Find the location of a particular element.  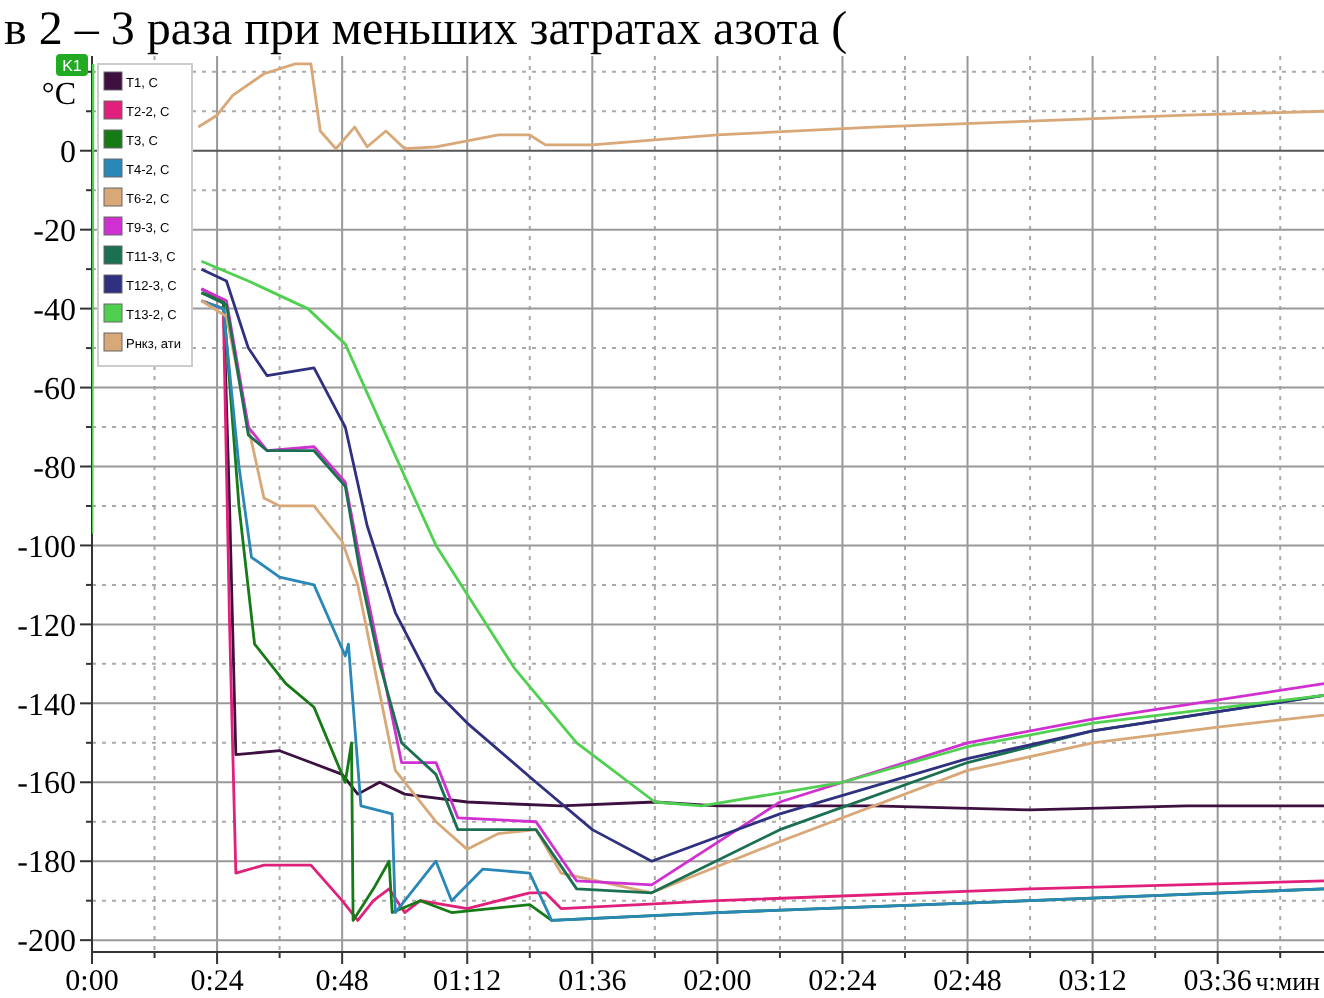

y-tick-label: -80 is located at coordinates (54, 468).